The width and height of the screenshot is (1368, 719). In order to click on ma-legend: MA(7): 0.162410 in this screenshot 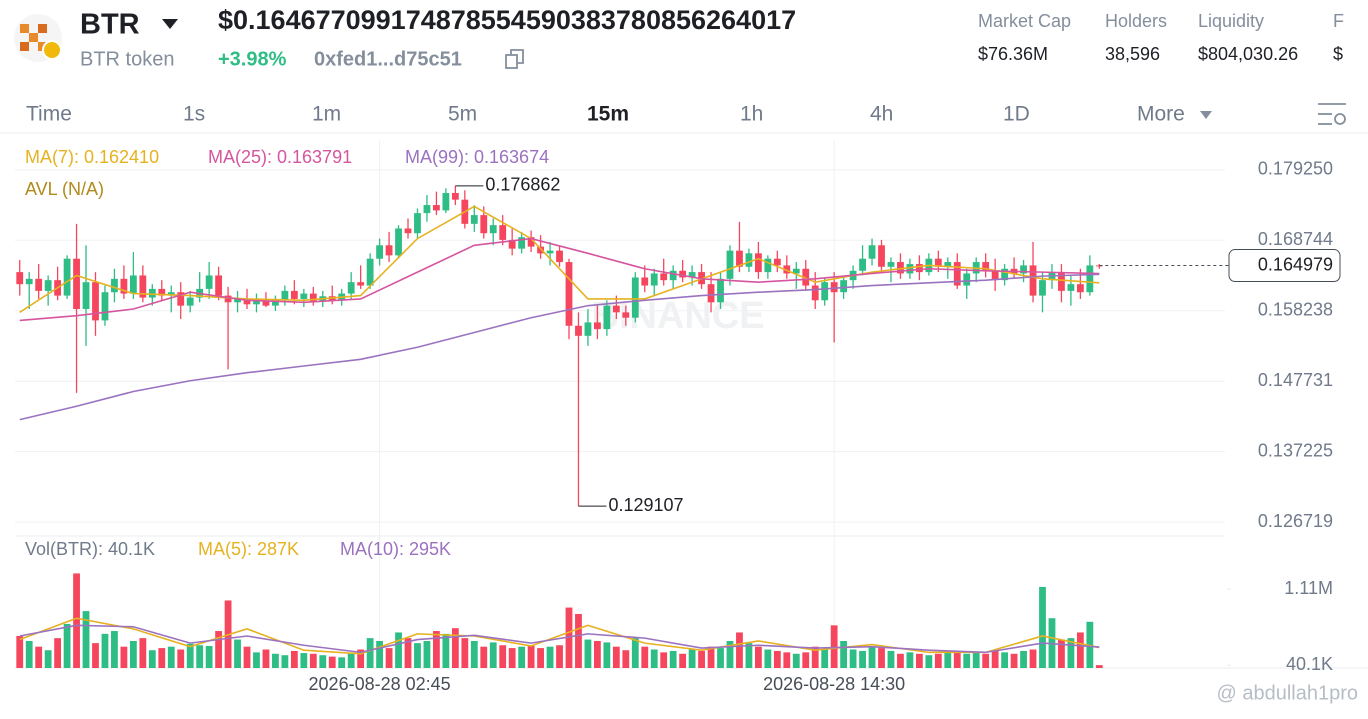, I will do `click(92, 157)`.